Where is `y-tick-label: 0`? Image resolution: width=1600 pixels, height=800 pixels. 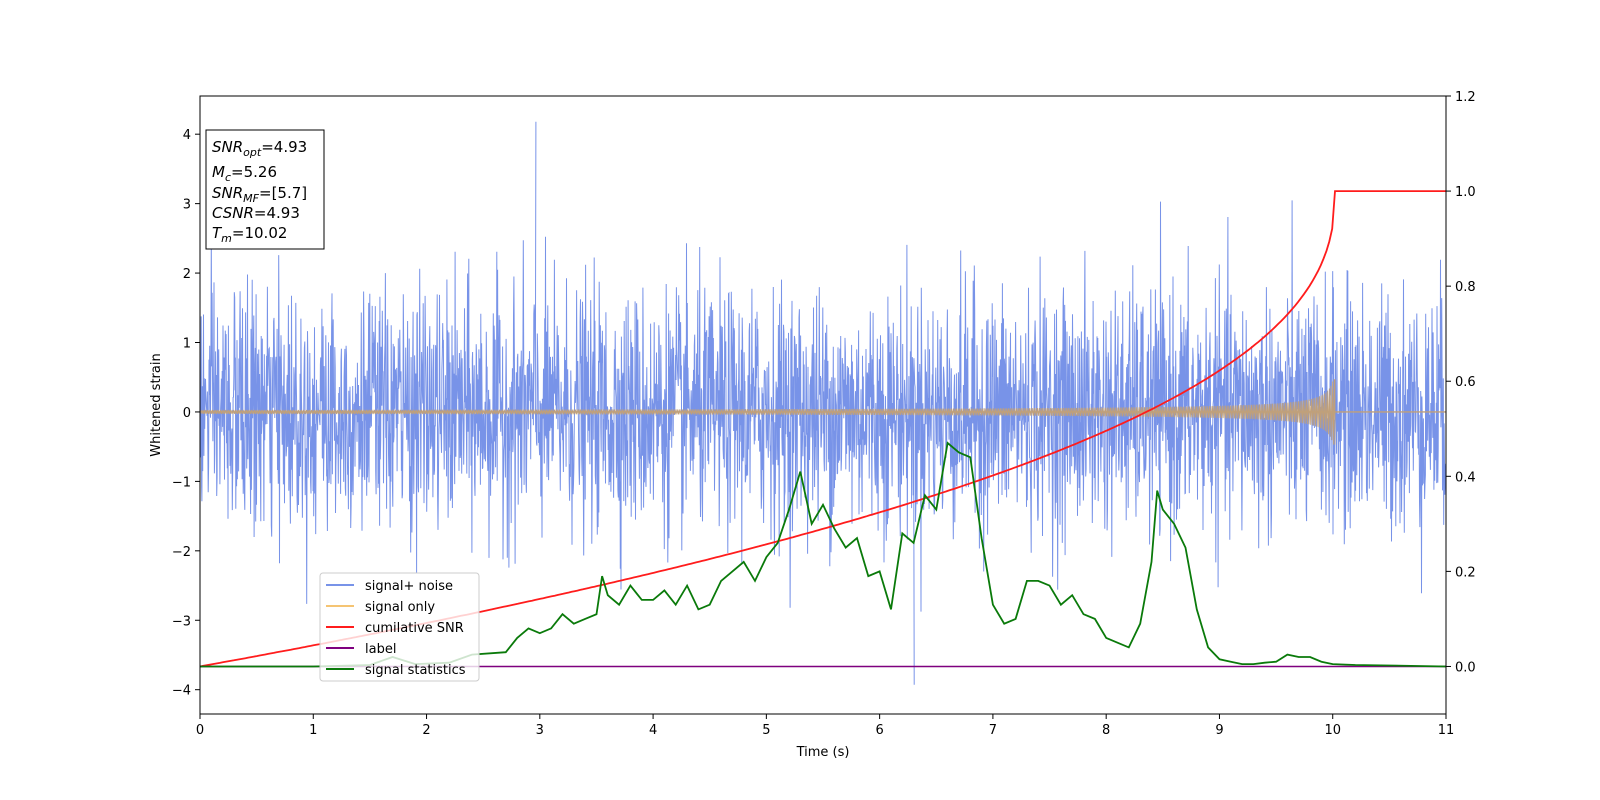 y-tick-label: 0 is located at coordinates (187, 413).